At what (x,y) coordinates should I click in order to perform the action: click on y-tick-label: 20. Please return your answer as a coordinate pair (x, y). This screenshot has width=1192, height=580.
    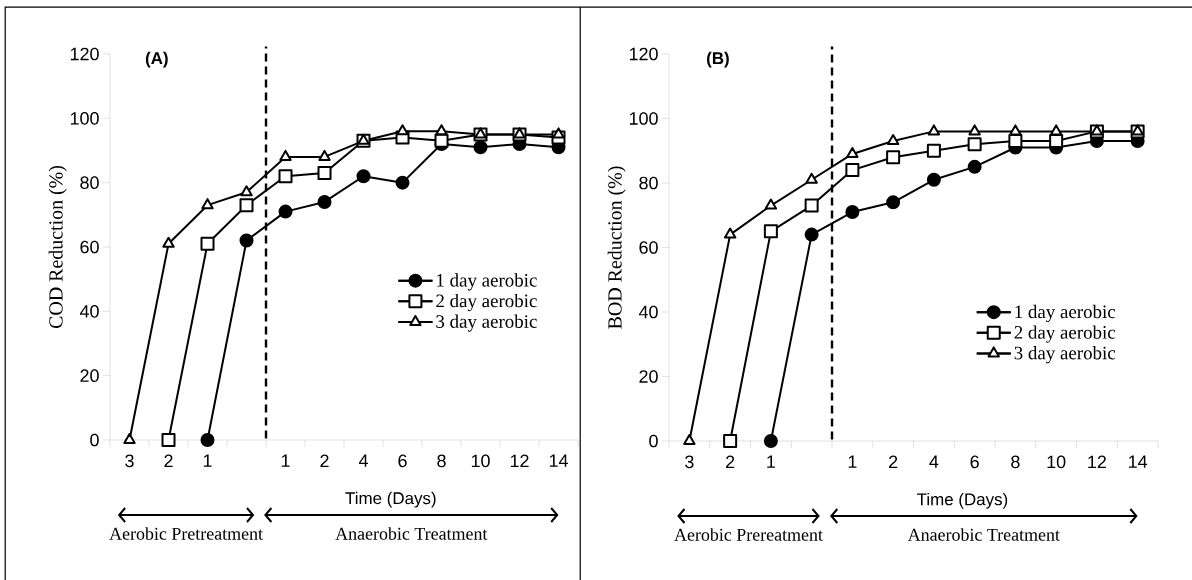
    Looking at the image, I should click on (648, 376).